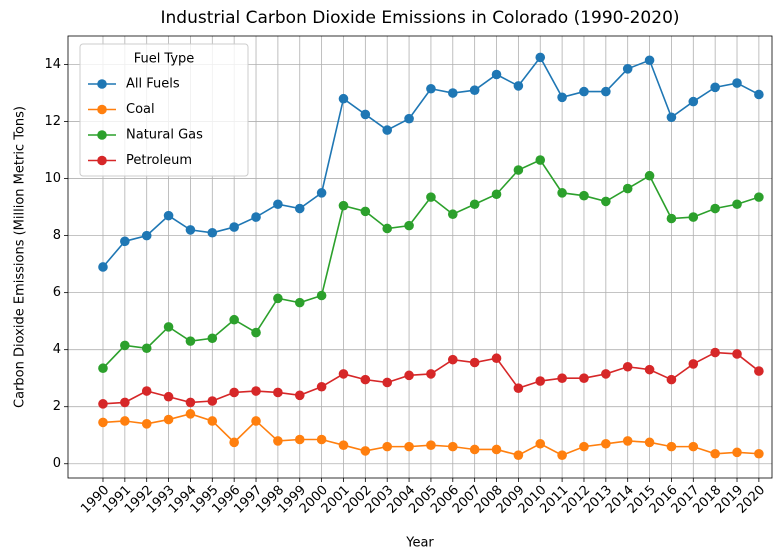  I want to click on y-tick-label: 0, so click(57, 463).